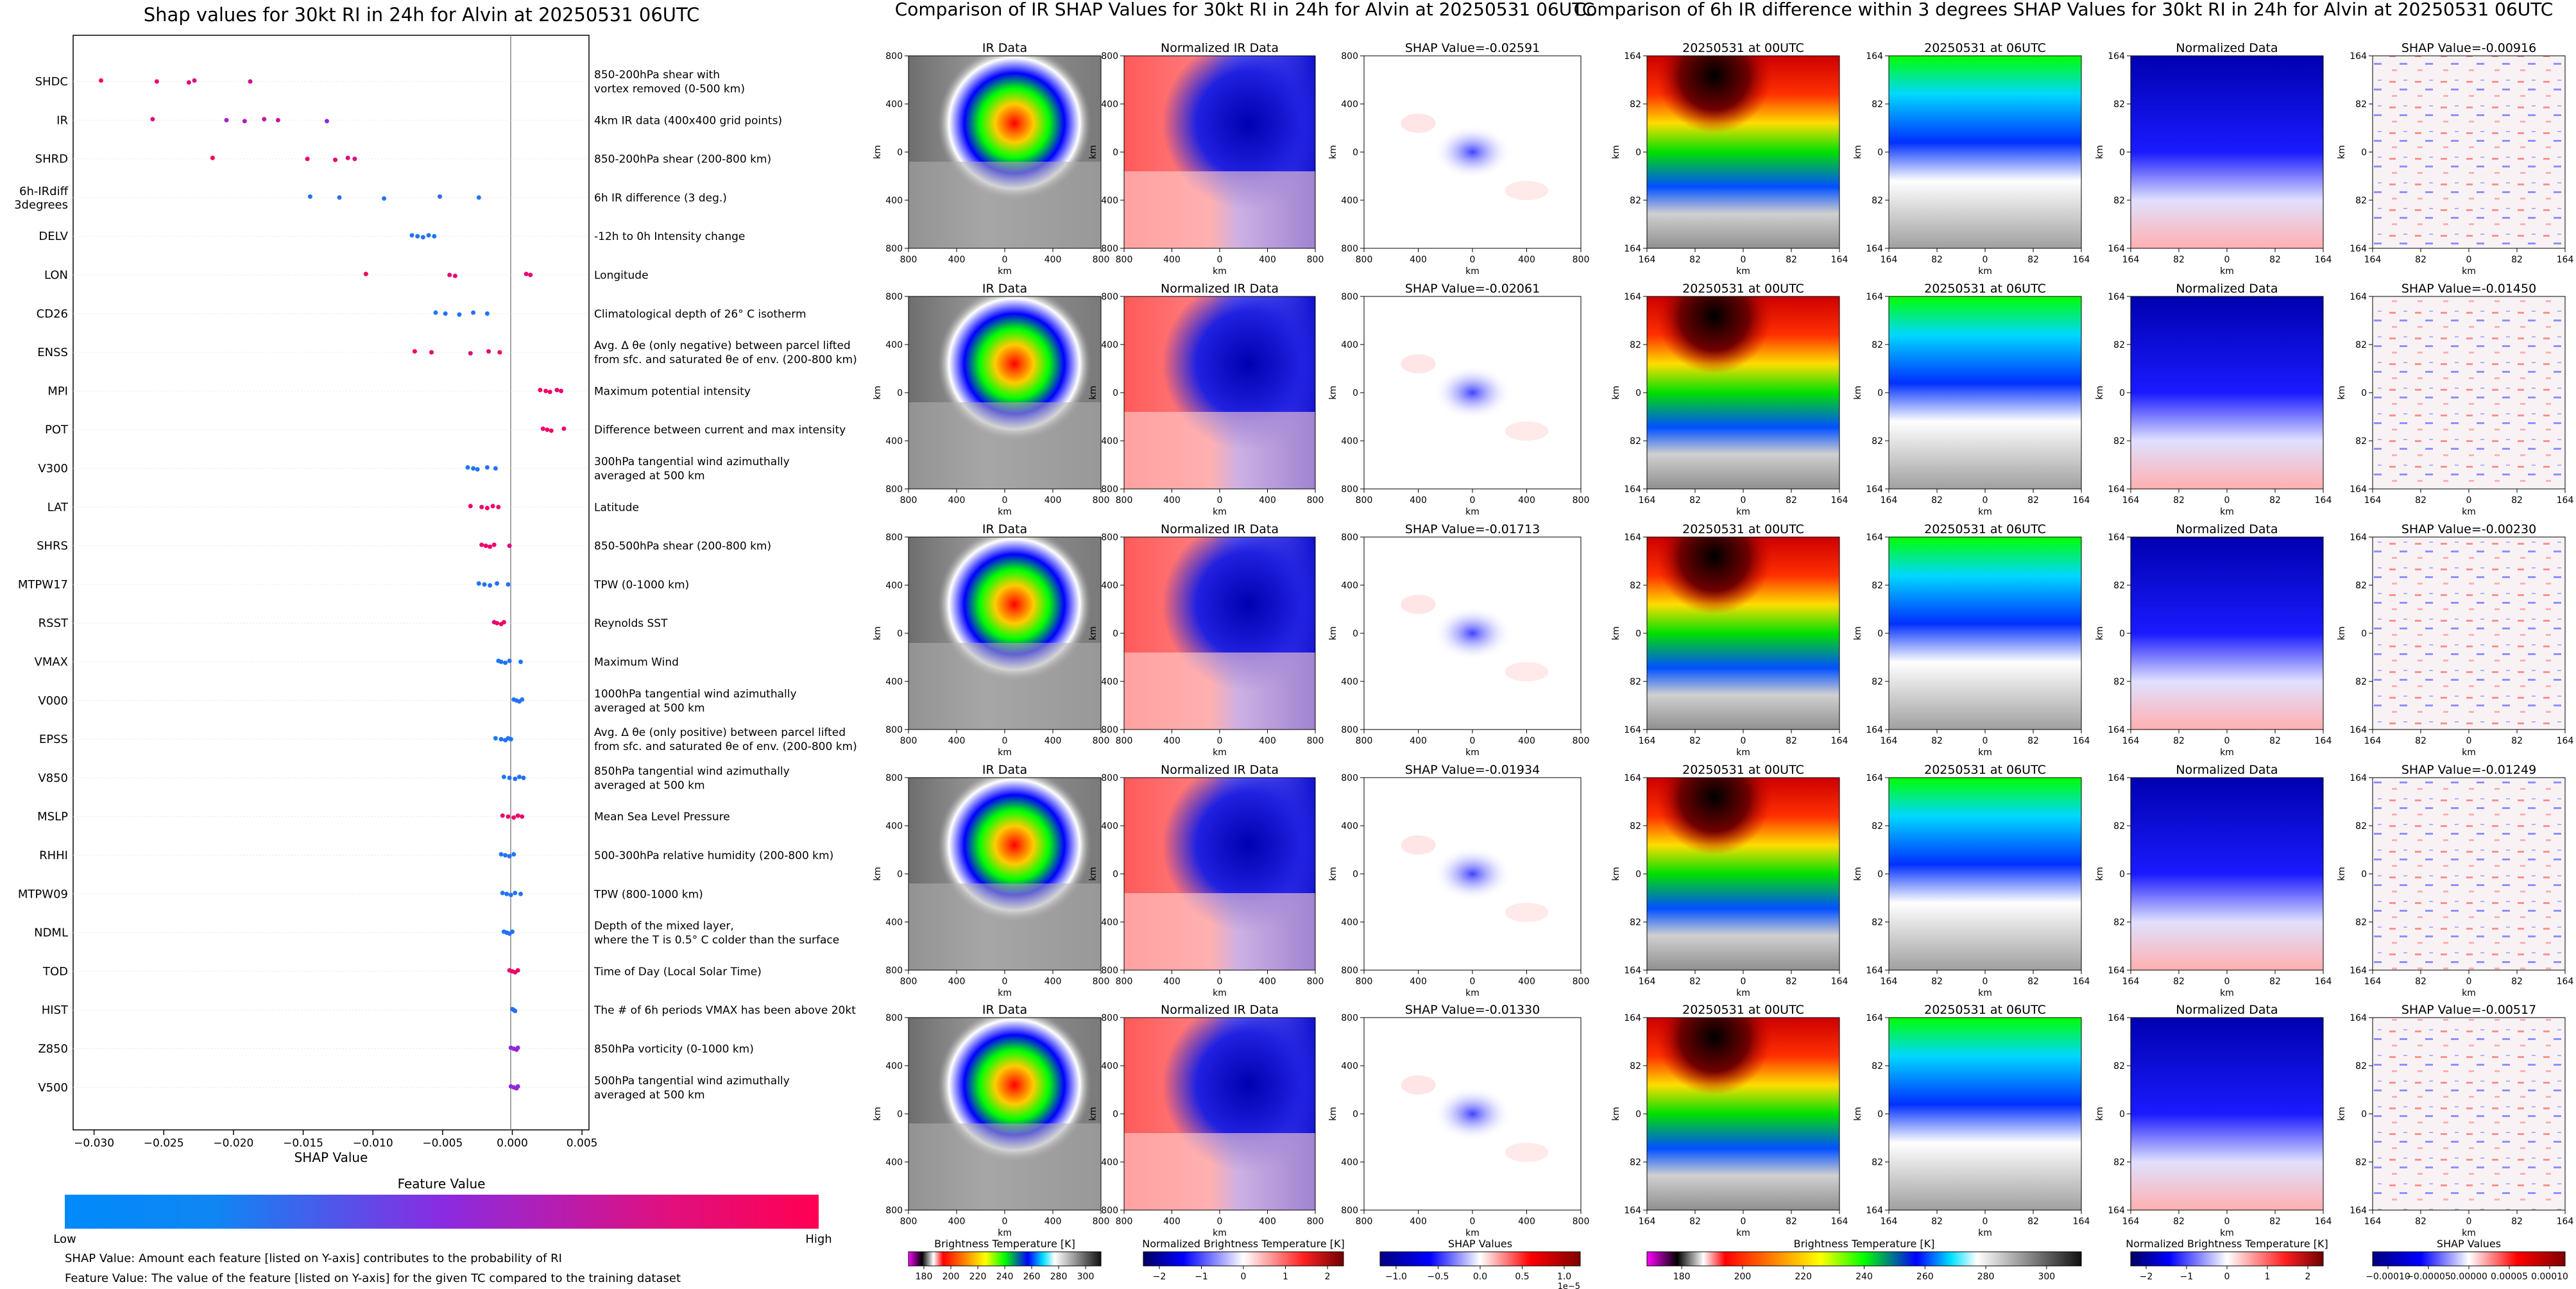 The width and height of the screenshot is (2576, 1289). I want to click on colorbar-tick-label: 240, so click(1864, 1277).